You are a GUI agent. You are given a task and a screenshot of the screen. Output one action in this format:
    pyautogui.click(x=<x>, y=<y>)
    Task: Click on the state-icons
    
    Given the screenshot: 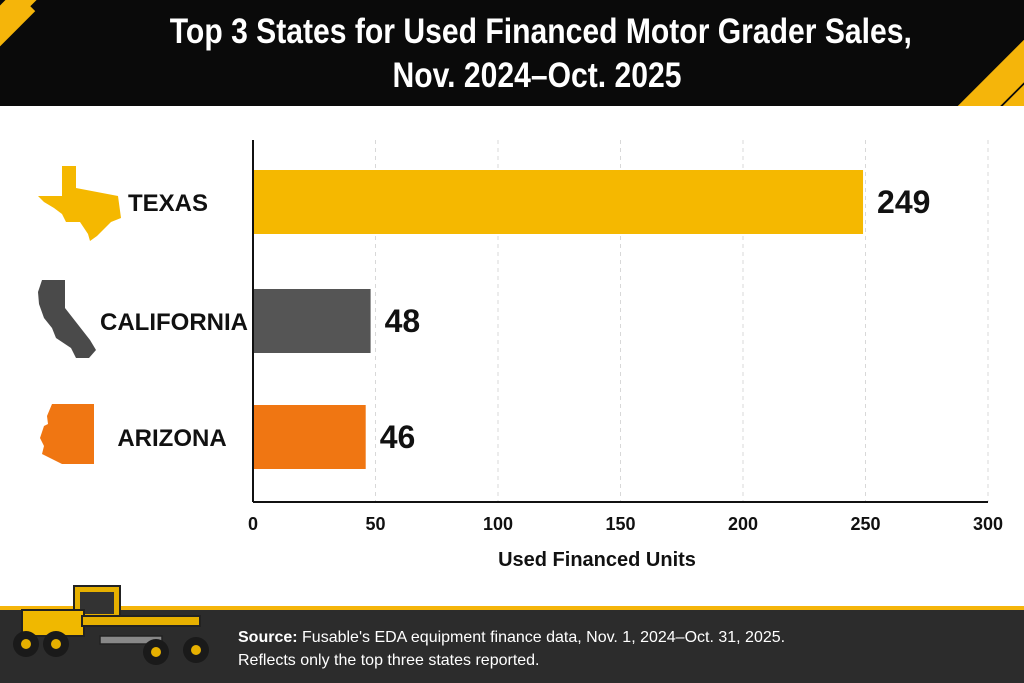 What is the action you would take?
    pyautogui.click(x=79, y=315)
    